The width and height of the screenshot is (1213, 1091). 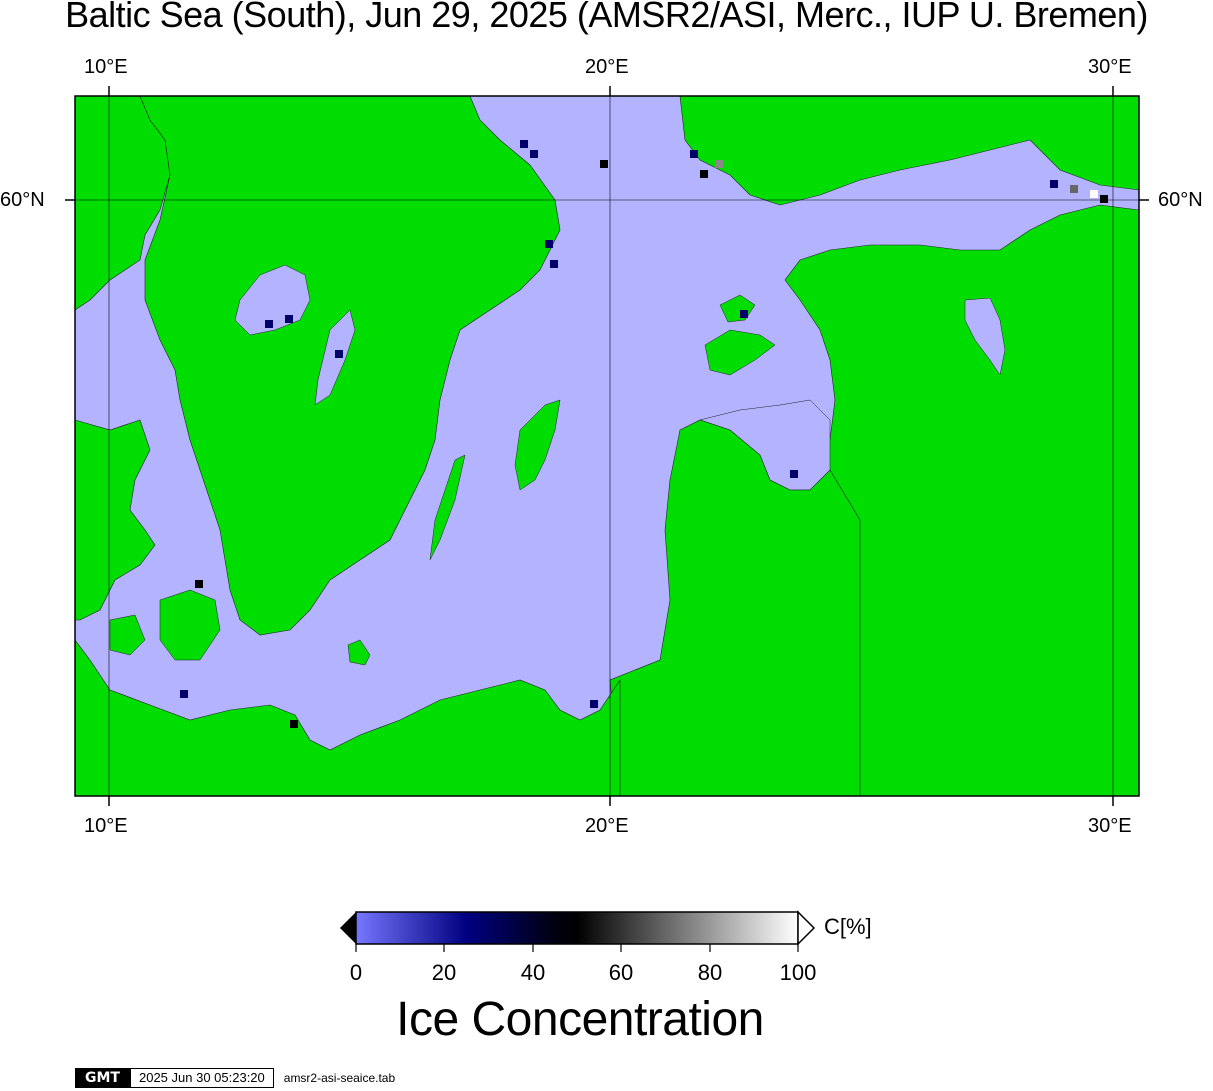 I want to click on filename: amsr2-asi-seaice.tab, so click(x=339, y=1078).